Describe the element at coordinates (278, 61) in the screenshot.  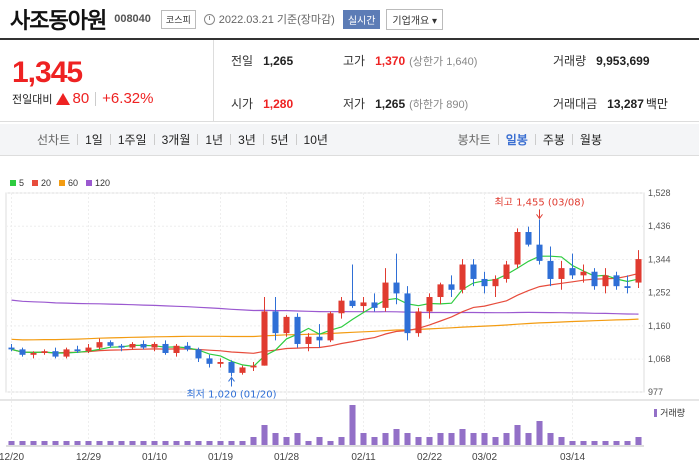
I see `prev-value: 1,265` at that location.